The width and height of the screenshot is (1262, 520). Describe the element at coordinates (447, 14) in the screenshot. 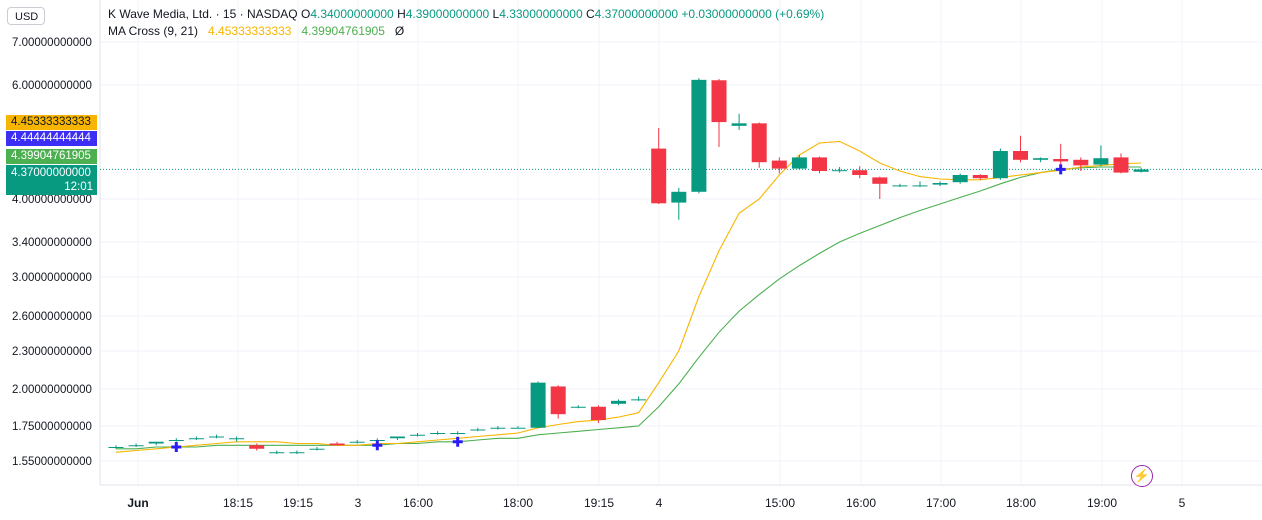

I see `high-value: 4.39000000000` at that location.